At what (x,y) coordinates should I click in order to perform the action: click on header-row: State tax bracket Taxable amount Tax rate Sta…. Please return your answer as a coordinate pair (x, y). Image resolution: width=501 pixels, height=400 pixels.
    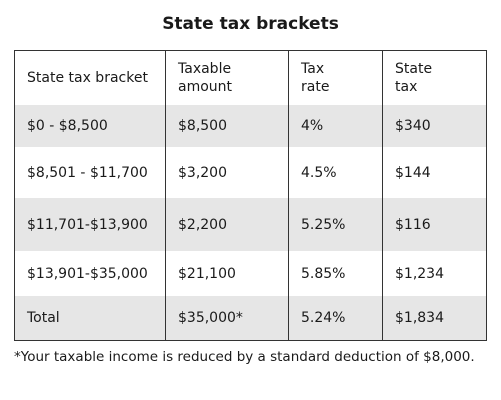
    Looking at the image, I should click on (250, 77).